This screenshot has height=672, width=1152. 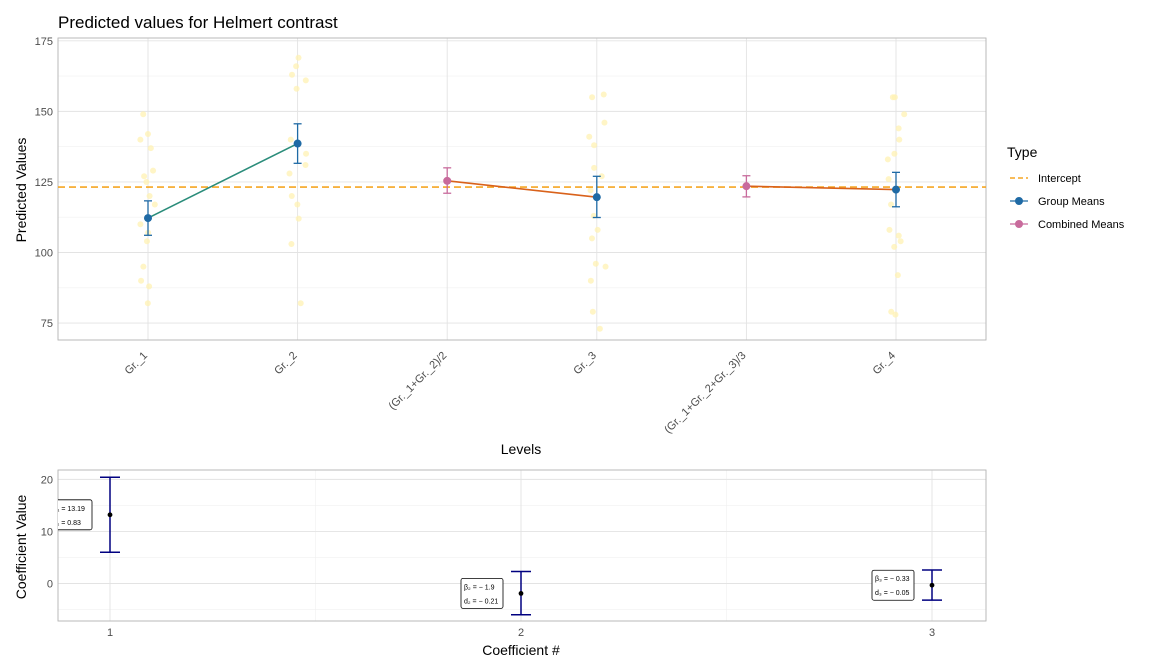 What do you see at coordinates (47, 324) in the screenshot?
I see `top-y-tick-label: 75` at bounding box center [47, 324].